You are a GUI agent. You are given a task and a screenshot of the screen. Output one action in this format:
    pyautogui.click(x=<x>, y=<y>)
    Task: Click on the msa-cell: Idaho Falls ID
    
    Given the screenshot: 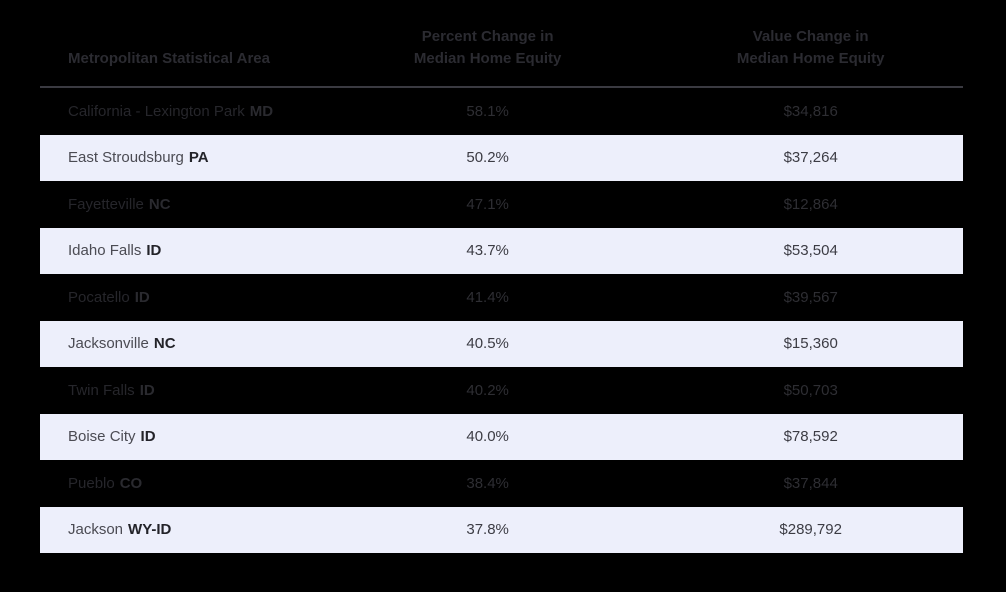 What is the action you would take?
    pyautogui.click(x=178, y=250)
    